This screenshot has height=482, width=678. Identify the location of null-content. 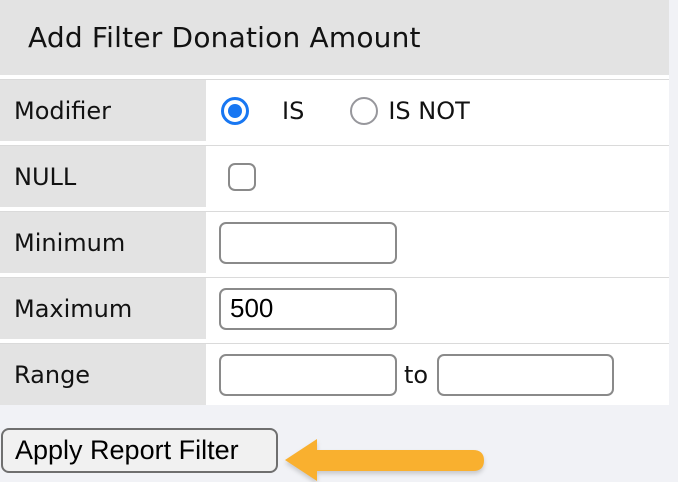
(437, 176).